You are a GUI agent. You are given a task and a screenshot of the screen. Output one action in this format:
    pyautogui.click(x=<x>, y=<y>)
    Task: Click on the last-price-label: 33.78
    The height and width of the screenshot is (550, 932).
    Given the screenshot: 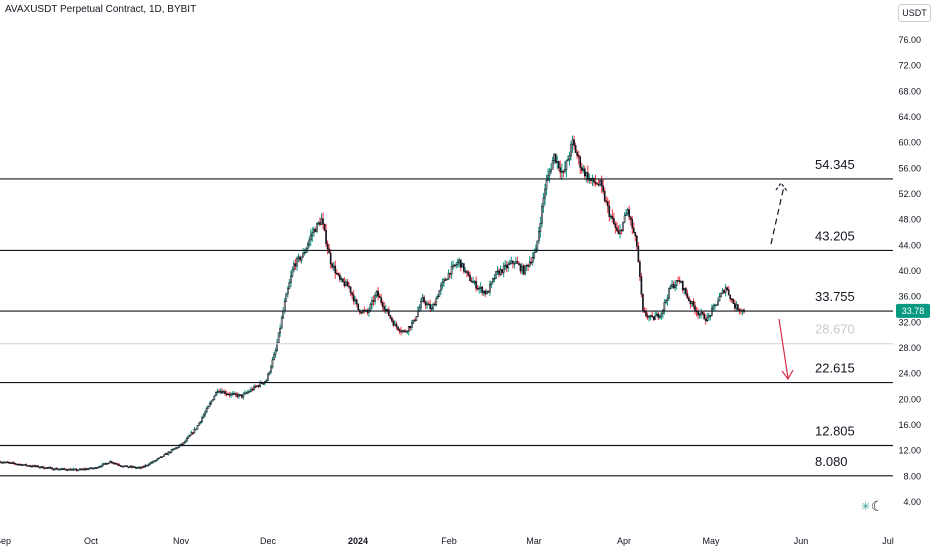 What is the action you would take?
    pyautogui.click(x=913, y=311)
    